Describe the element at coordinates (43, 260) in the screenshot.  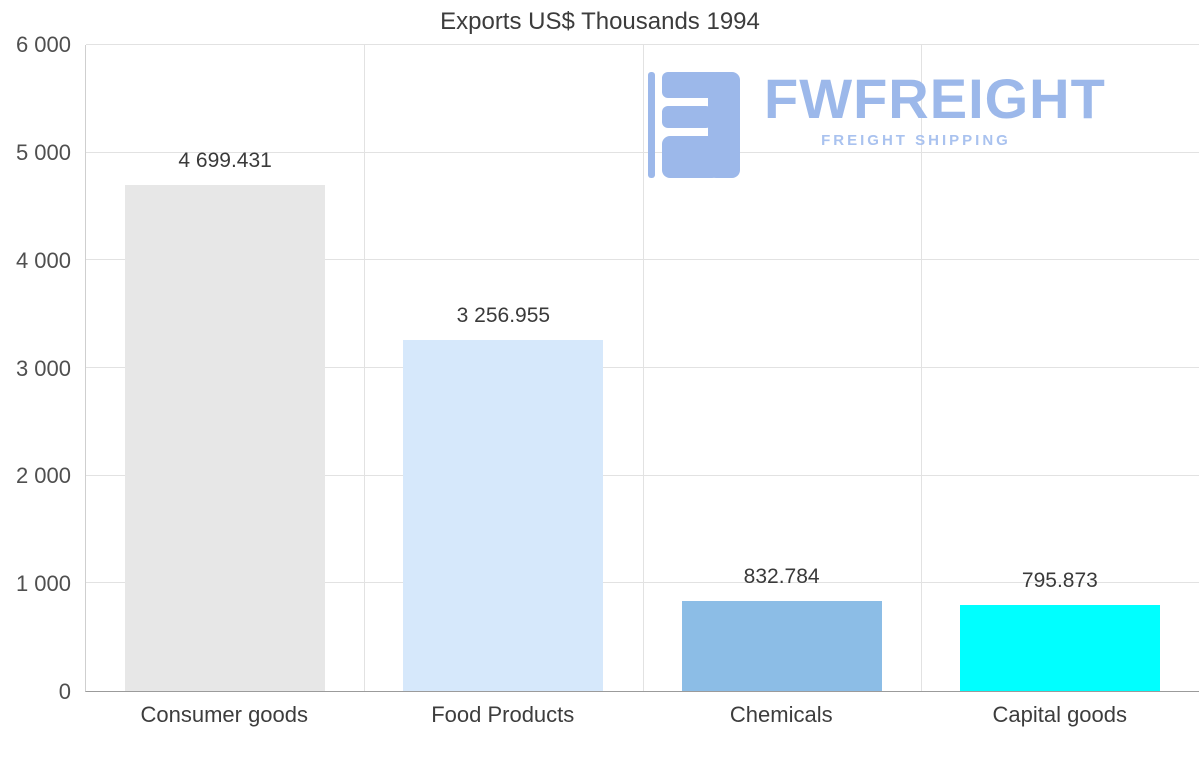
I see `y-axis-tick-label: 4 000` at that location.